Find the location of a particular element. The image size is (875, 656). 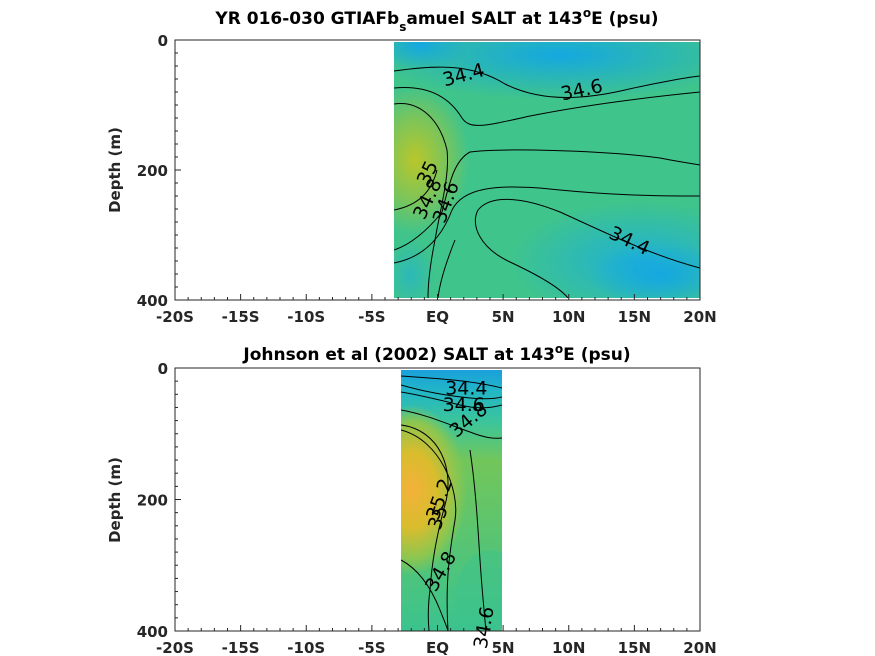

panel-1-y-ticks: 0 200 400 is located at coordinates (159, 171).